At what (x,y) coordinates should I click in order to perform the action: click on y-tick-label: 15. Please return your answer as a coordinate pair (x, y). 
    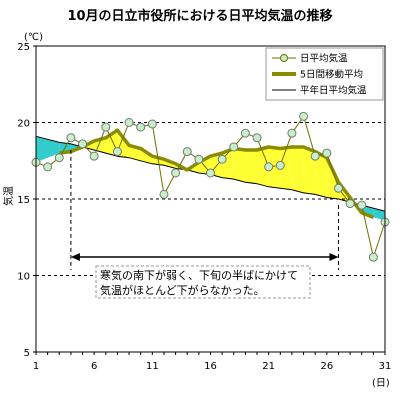
    Looking at the image, I should click on (23, 200).